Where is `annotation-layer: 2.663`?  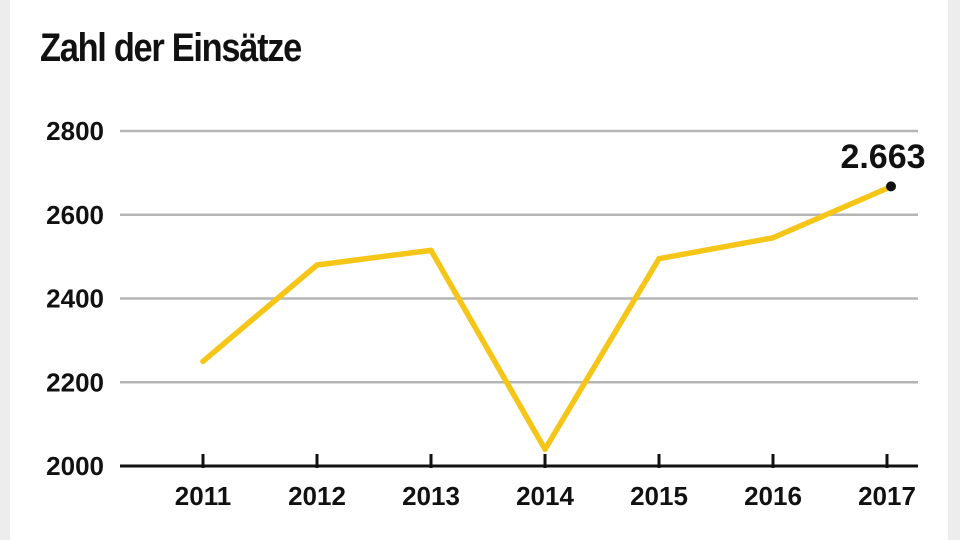 annotation-layer: 2.663 is located at coordinates (883, 165).